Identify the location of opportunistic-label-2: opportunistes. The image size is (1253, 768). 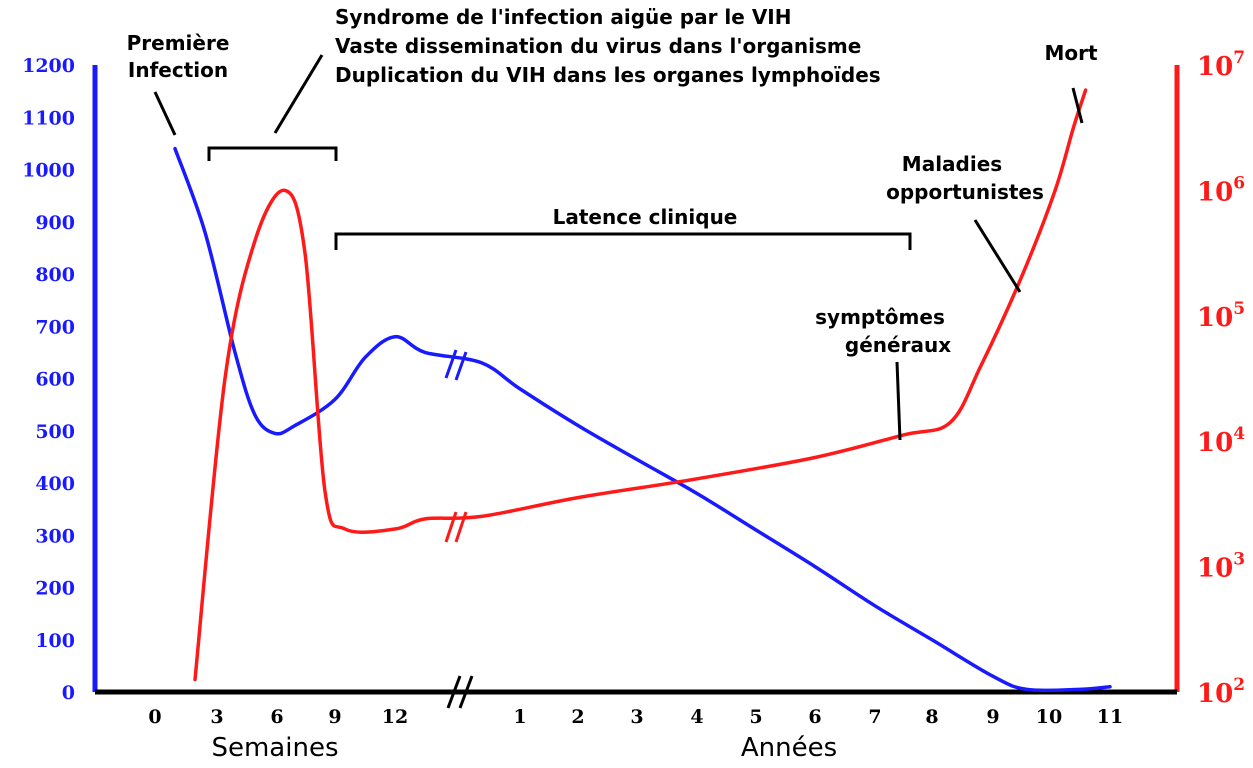
(965, 192).